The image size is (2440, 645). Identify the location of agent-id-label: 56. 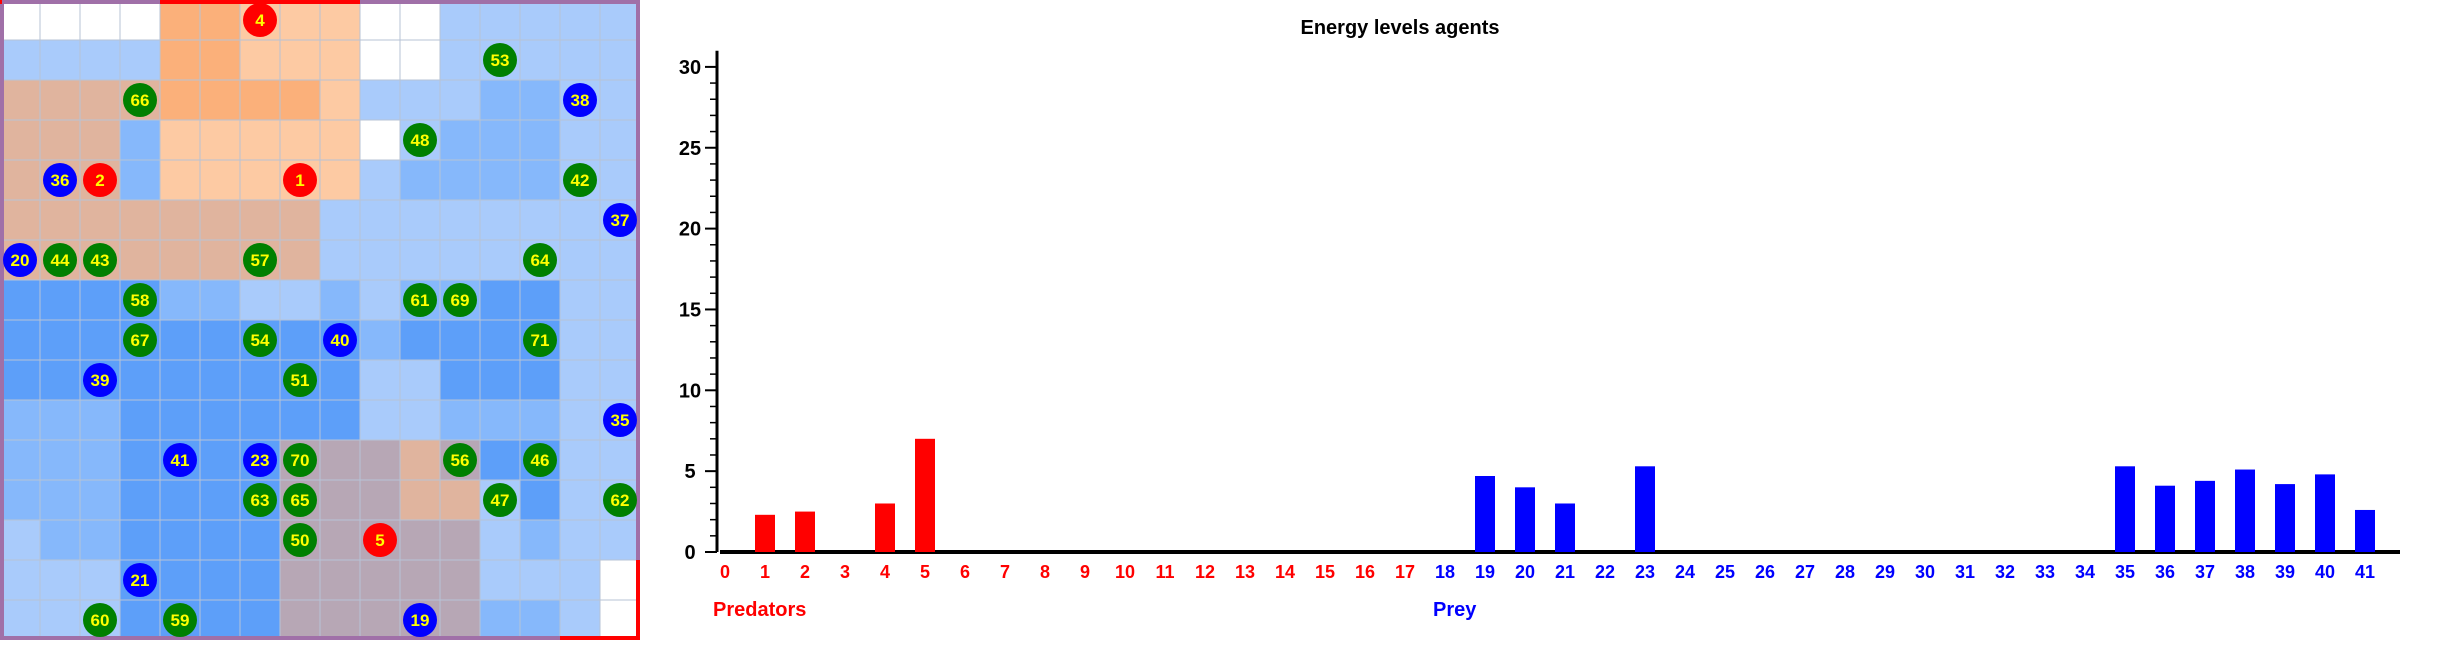
(460, 460).